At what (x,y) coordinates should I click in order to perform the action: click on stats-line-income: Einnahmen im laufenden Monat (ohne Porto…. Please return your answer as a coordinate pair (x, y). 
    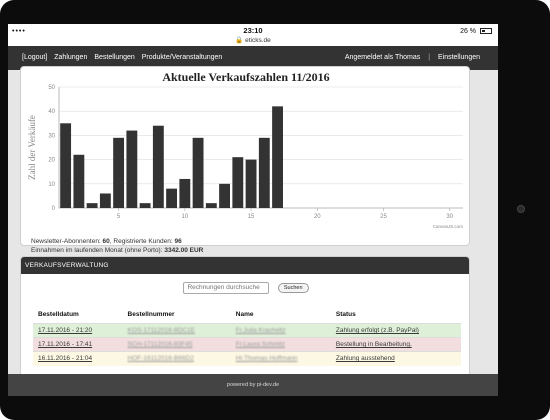
    Looking at the image, I should click on (117, 250).